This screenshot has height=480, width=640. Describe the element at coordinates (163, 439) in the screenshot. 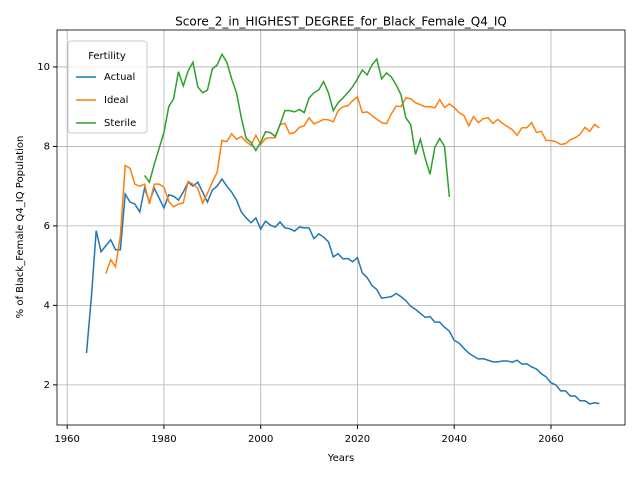

I see `x-tick-label: 1980` at that location.